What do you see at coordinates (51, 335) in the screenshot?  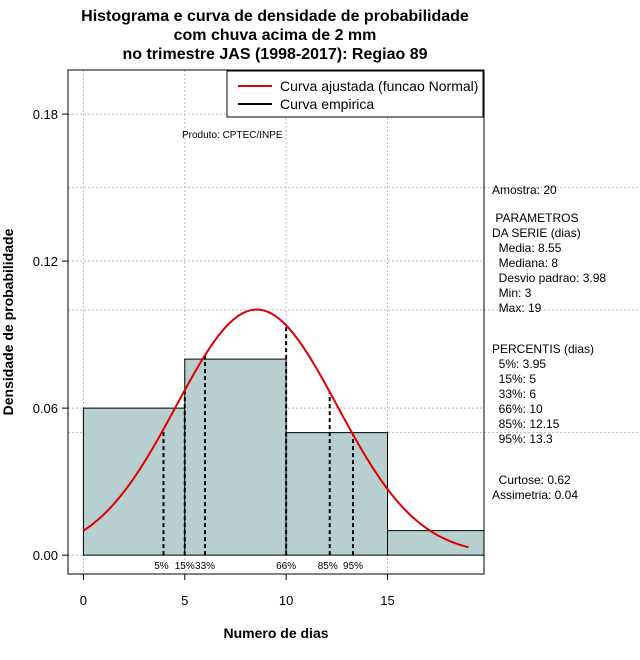 I see `y-axis: 0.00 0.06 0.12 0.18` at bounding box center [51, 335].